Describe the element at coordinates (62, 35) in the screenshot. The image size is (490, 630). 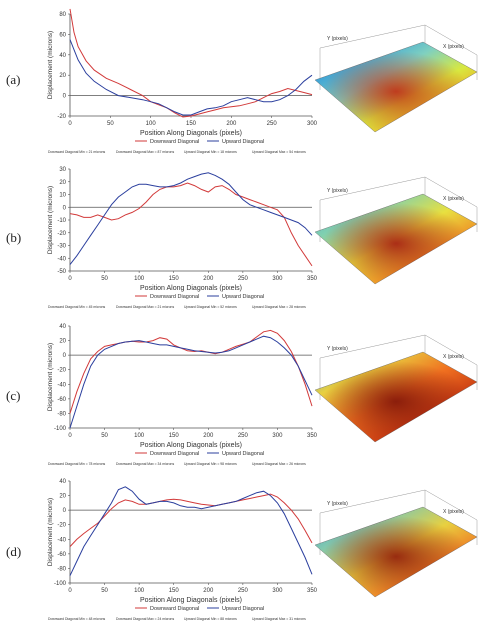
I see `y-tick-label: 60` at that location.